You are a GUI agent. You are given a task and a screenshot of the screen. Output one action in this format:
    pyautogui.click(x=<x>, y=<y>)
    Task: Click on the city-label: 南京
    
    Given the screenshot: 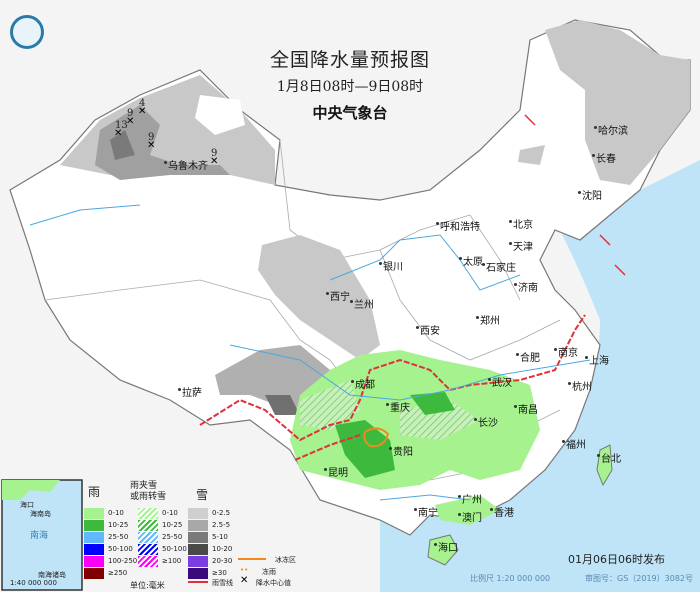 What is the action you would take?
    pyautogui.click(x=568, y=353)
    